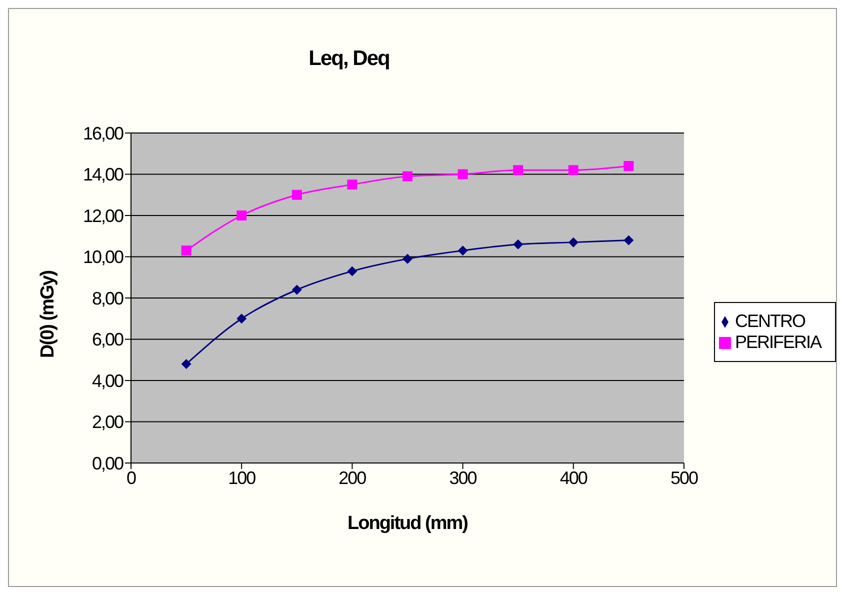 The image size is (843, 593). Describe the element at coordinates (103, 174) in the screenshot. I see `y-tick-label: 14,00` at that location.